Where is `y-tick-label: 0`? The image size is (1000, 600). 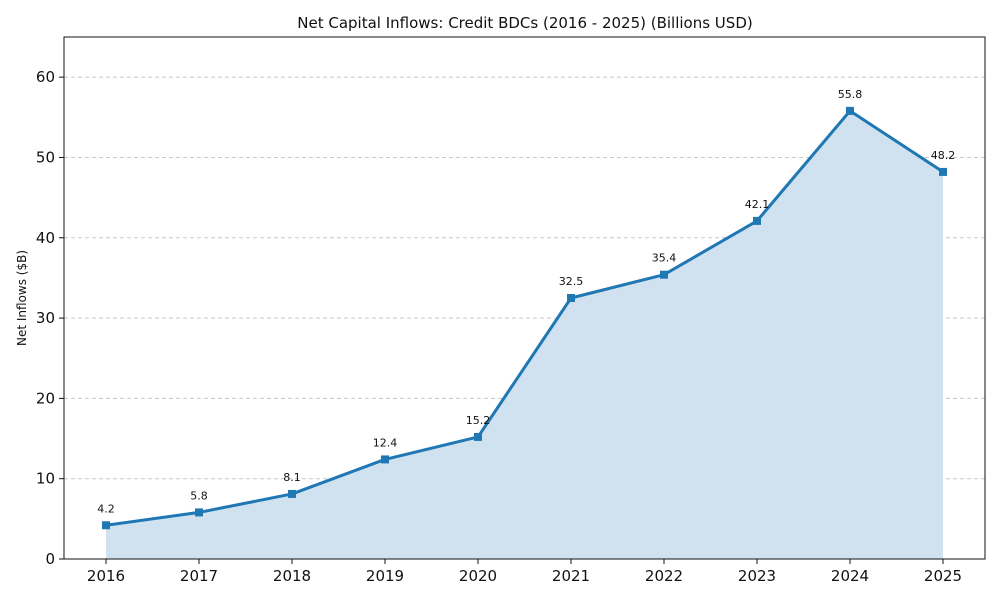
y-tick-label: 0 is located at coordinates (50, 559).